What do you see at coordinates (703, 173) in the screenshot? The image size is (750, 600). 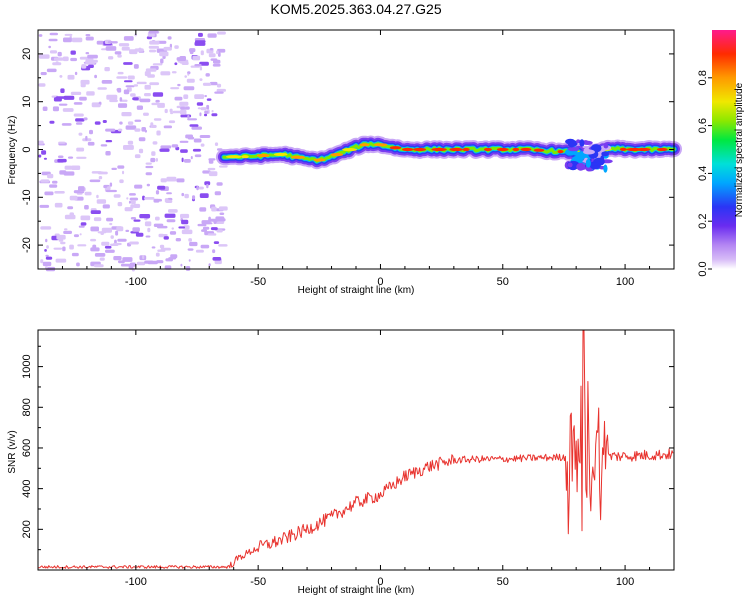 I see `colorbar-tick-label: 0.4` at bounding box center [703, 173].